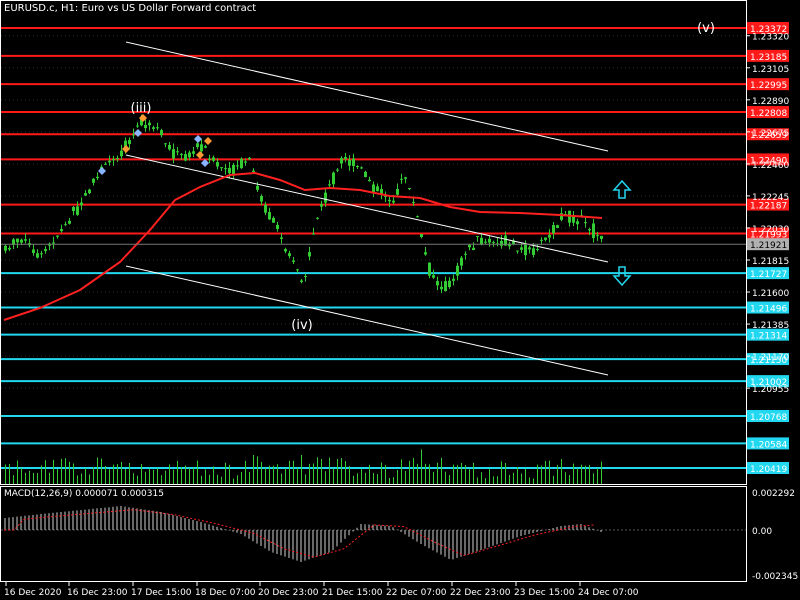 This screenshot has height=600, width=800. What do you see at coordinates (97, 593) in the screenshot?
I see `time-tick-label: 16 Dec 23:00` at bounding box center [97, 593].